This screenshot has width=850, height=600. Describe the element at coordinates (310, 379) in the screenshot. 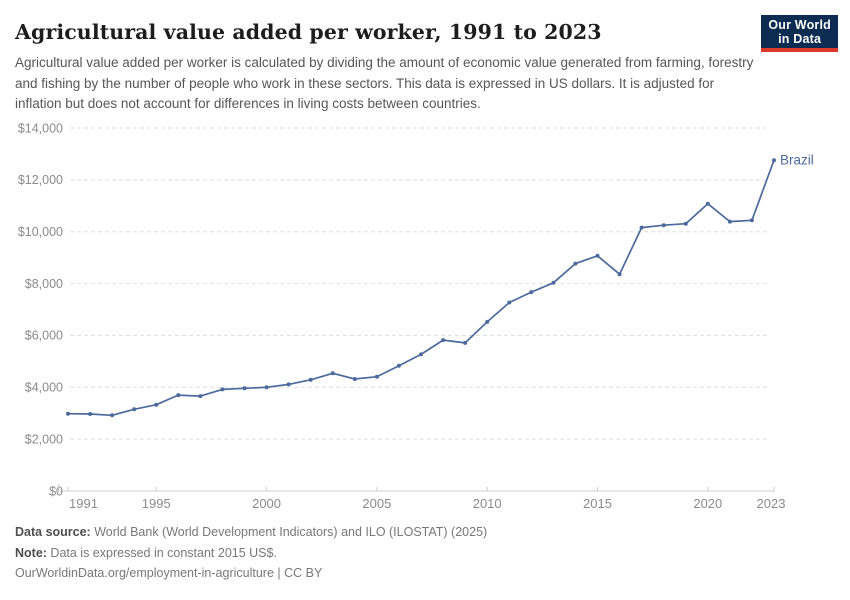

I see `data-point-2002` at that location.